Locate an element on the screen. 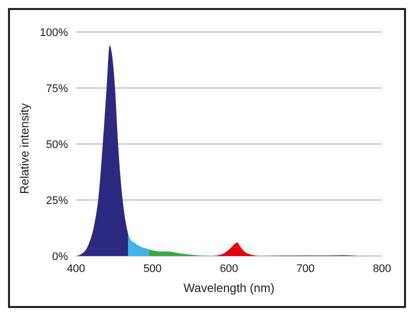  x-axis-title: Wavelength (nm) is located at coordinates (229, 288).